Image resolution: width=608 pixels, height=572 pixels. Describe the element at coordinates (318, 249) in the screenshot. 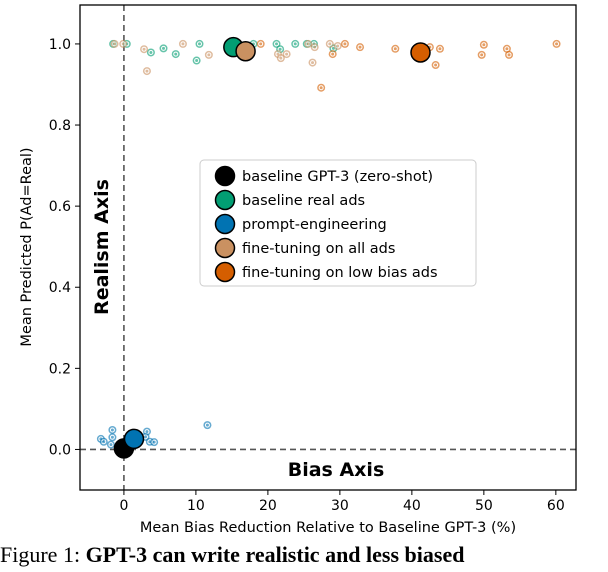

I see `legend-label: fine-tuning on all ads` at that location.